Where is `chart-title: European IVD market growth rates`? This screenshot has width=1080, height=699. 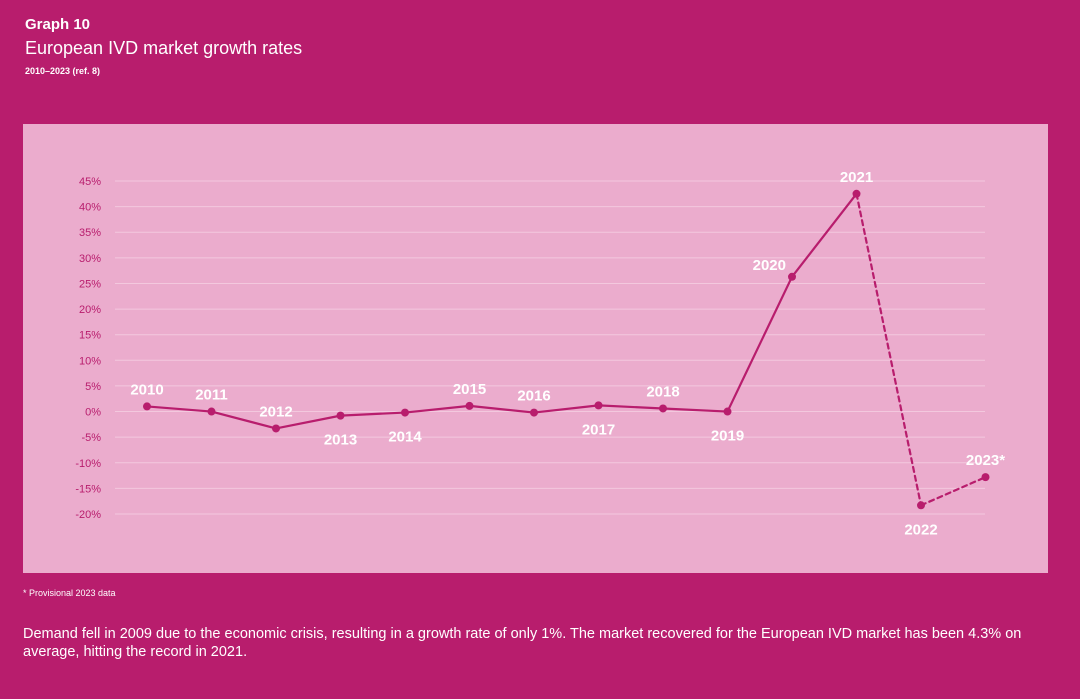
chart-title: European IVD market growth rates is located at coordinates (164, 48).